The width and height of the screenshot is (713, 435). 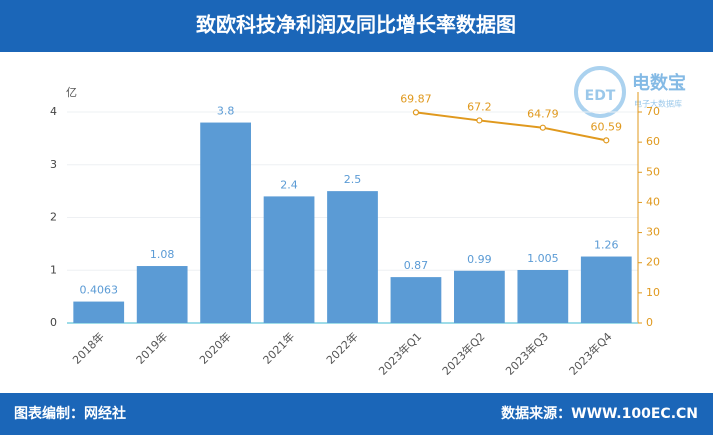 I want to click on bar-value-label: 3.8, so click(x=226, y=111).